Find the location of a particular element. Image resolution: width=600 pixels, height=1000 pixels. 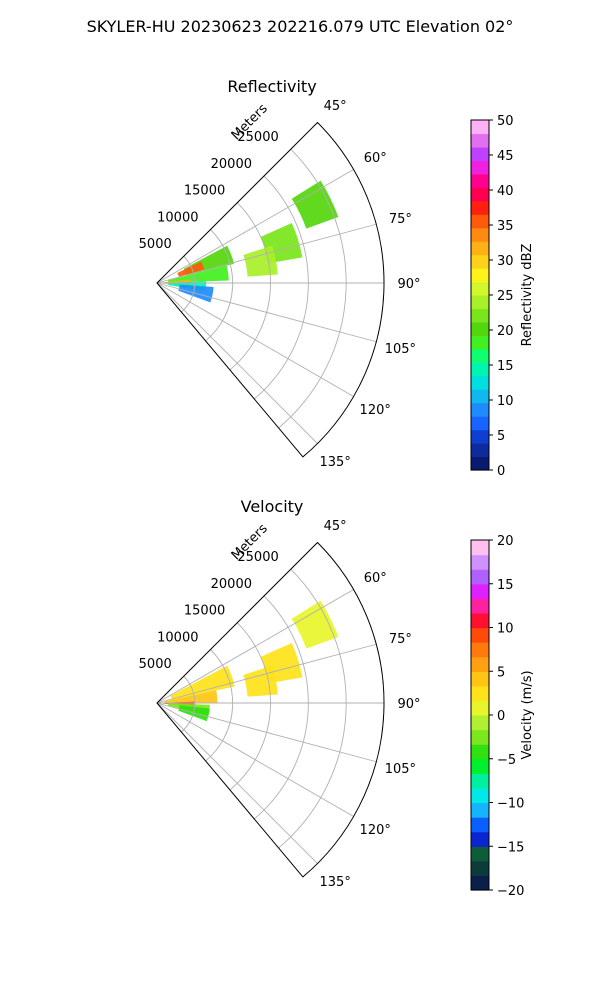

p1-colorbar-tick-label-8: 20 is located at coordinates (505, 541).